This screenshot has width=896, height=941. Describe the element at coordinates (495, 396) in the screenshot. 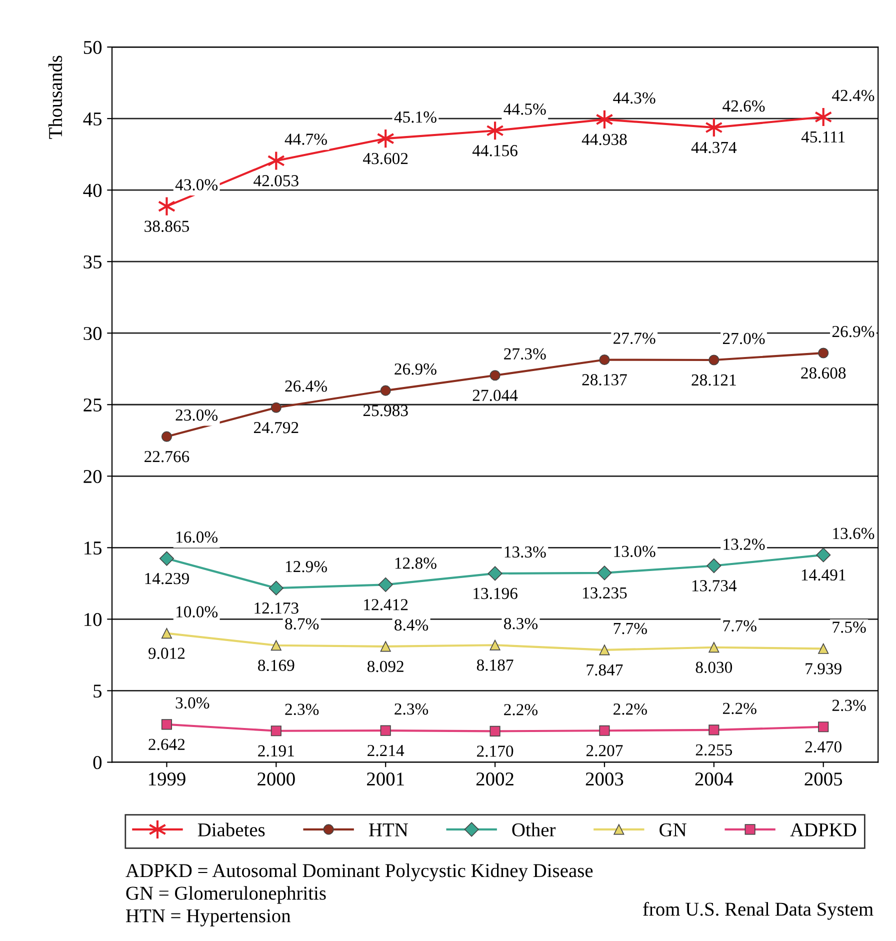

I see `data-label: 27.044` at that location.